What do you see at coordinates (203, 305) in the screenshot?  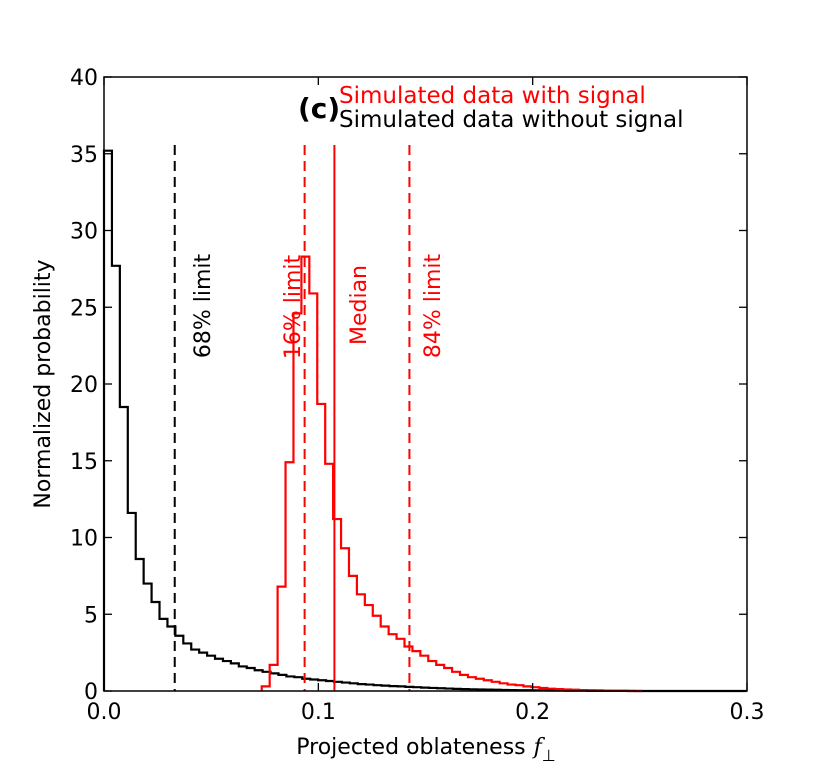 I see `label-68-limit: 68% limit` at bounding box center [203, 305].